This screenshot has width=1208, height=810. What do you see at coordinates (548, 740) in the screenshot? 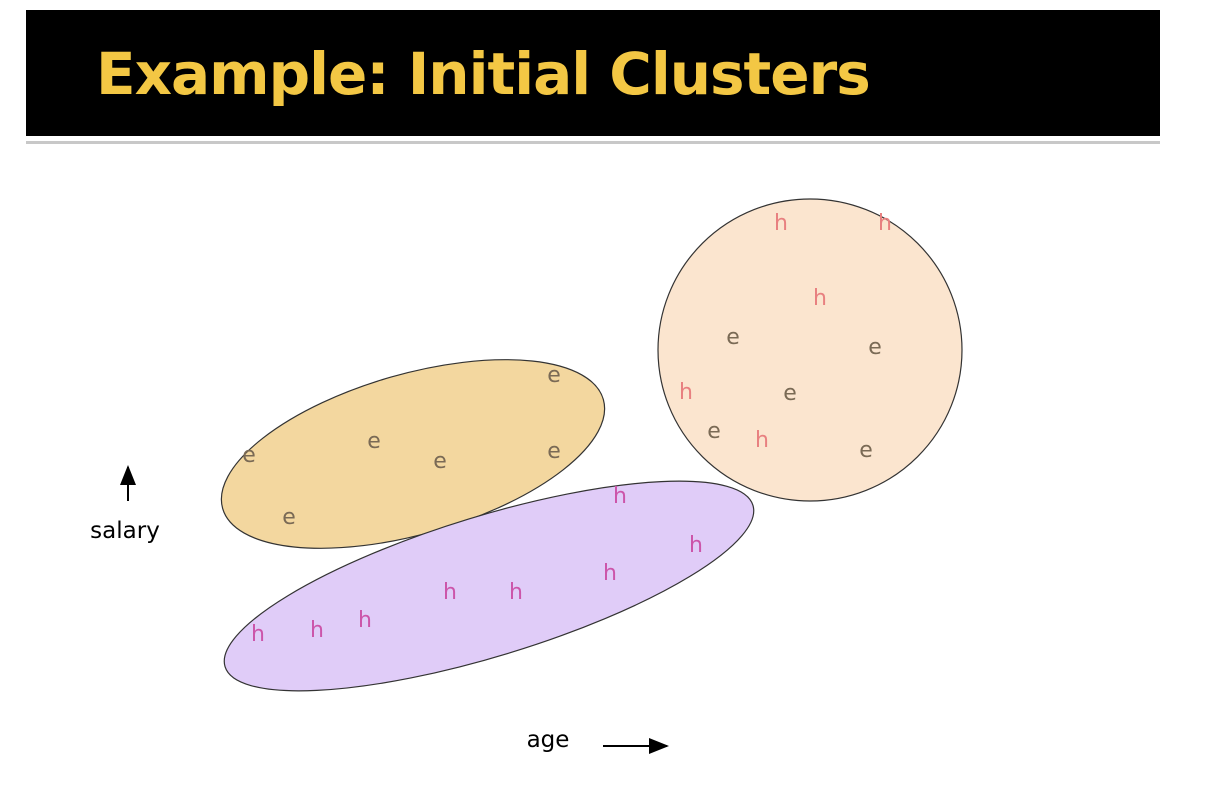
I see `x-axis-label: age` at bounding box center [548, 740].